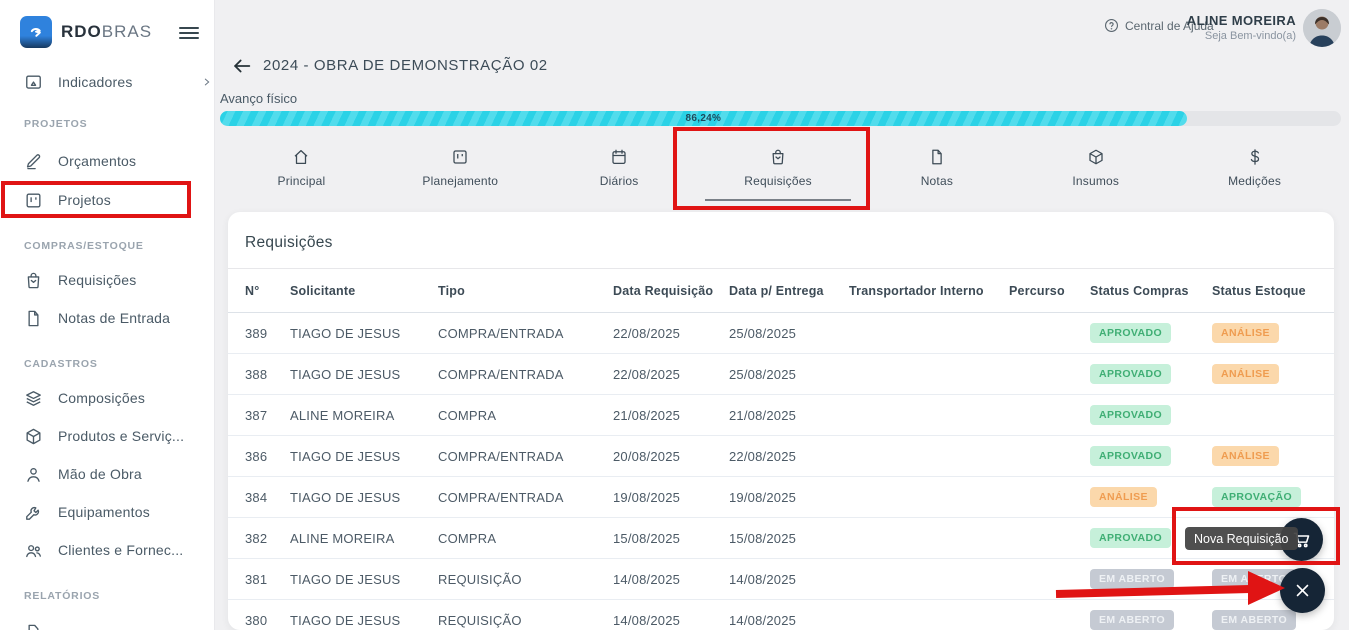 This screenshot has height=630, width=1349. I want to click on cell-data-requisicao: 15/08/2025, so click(647, 538).